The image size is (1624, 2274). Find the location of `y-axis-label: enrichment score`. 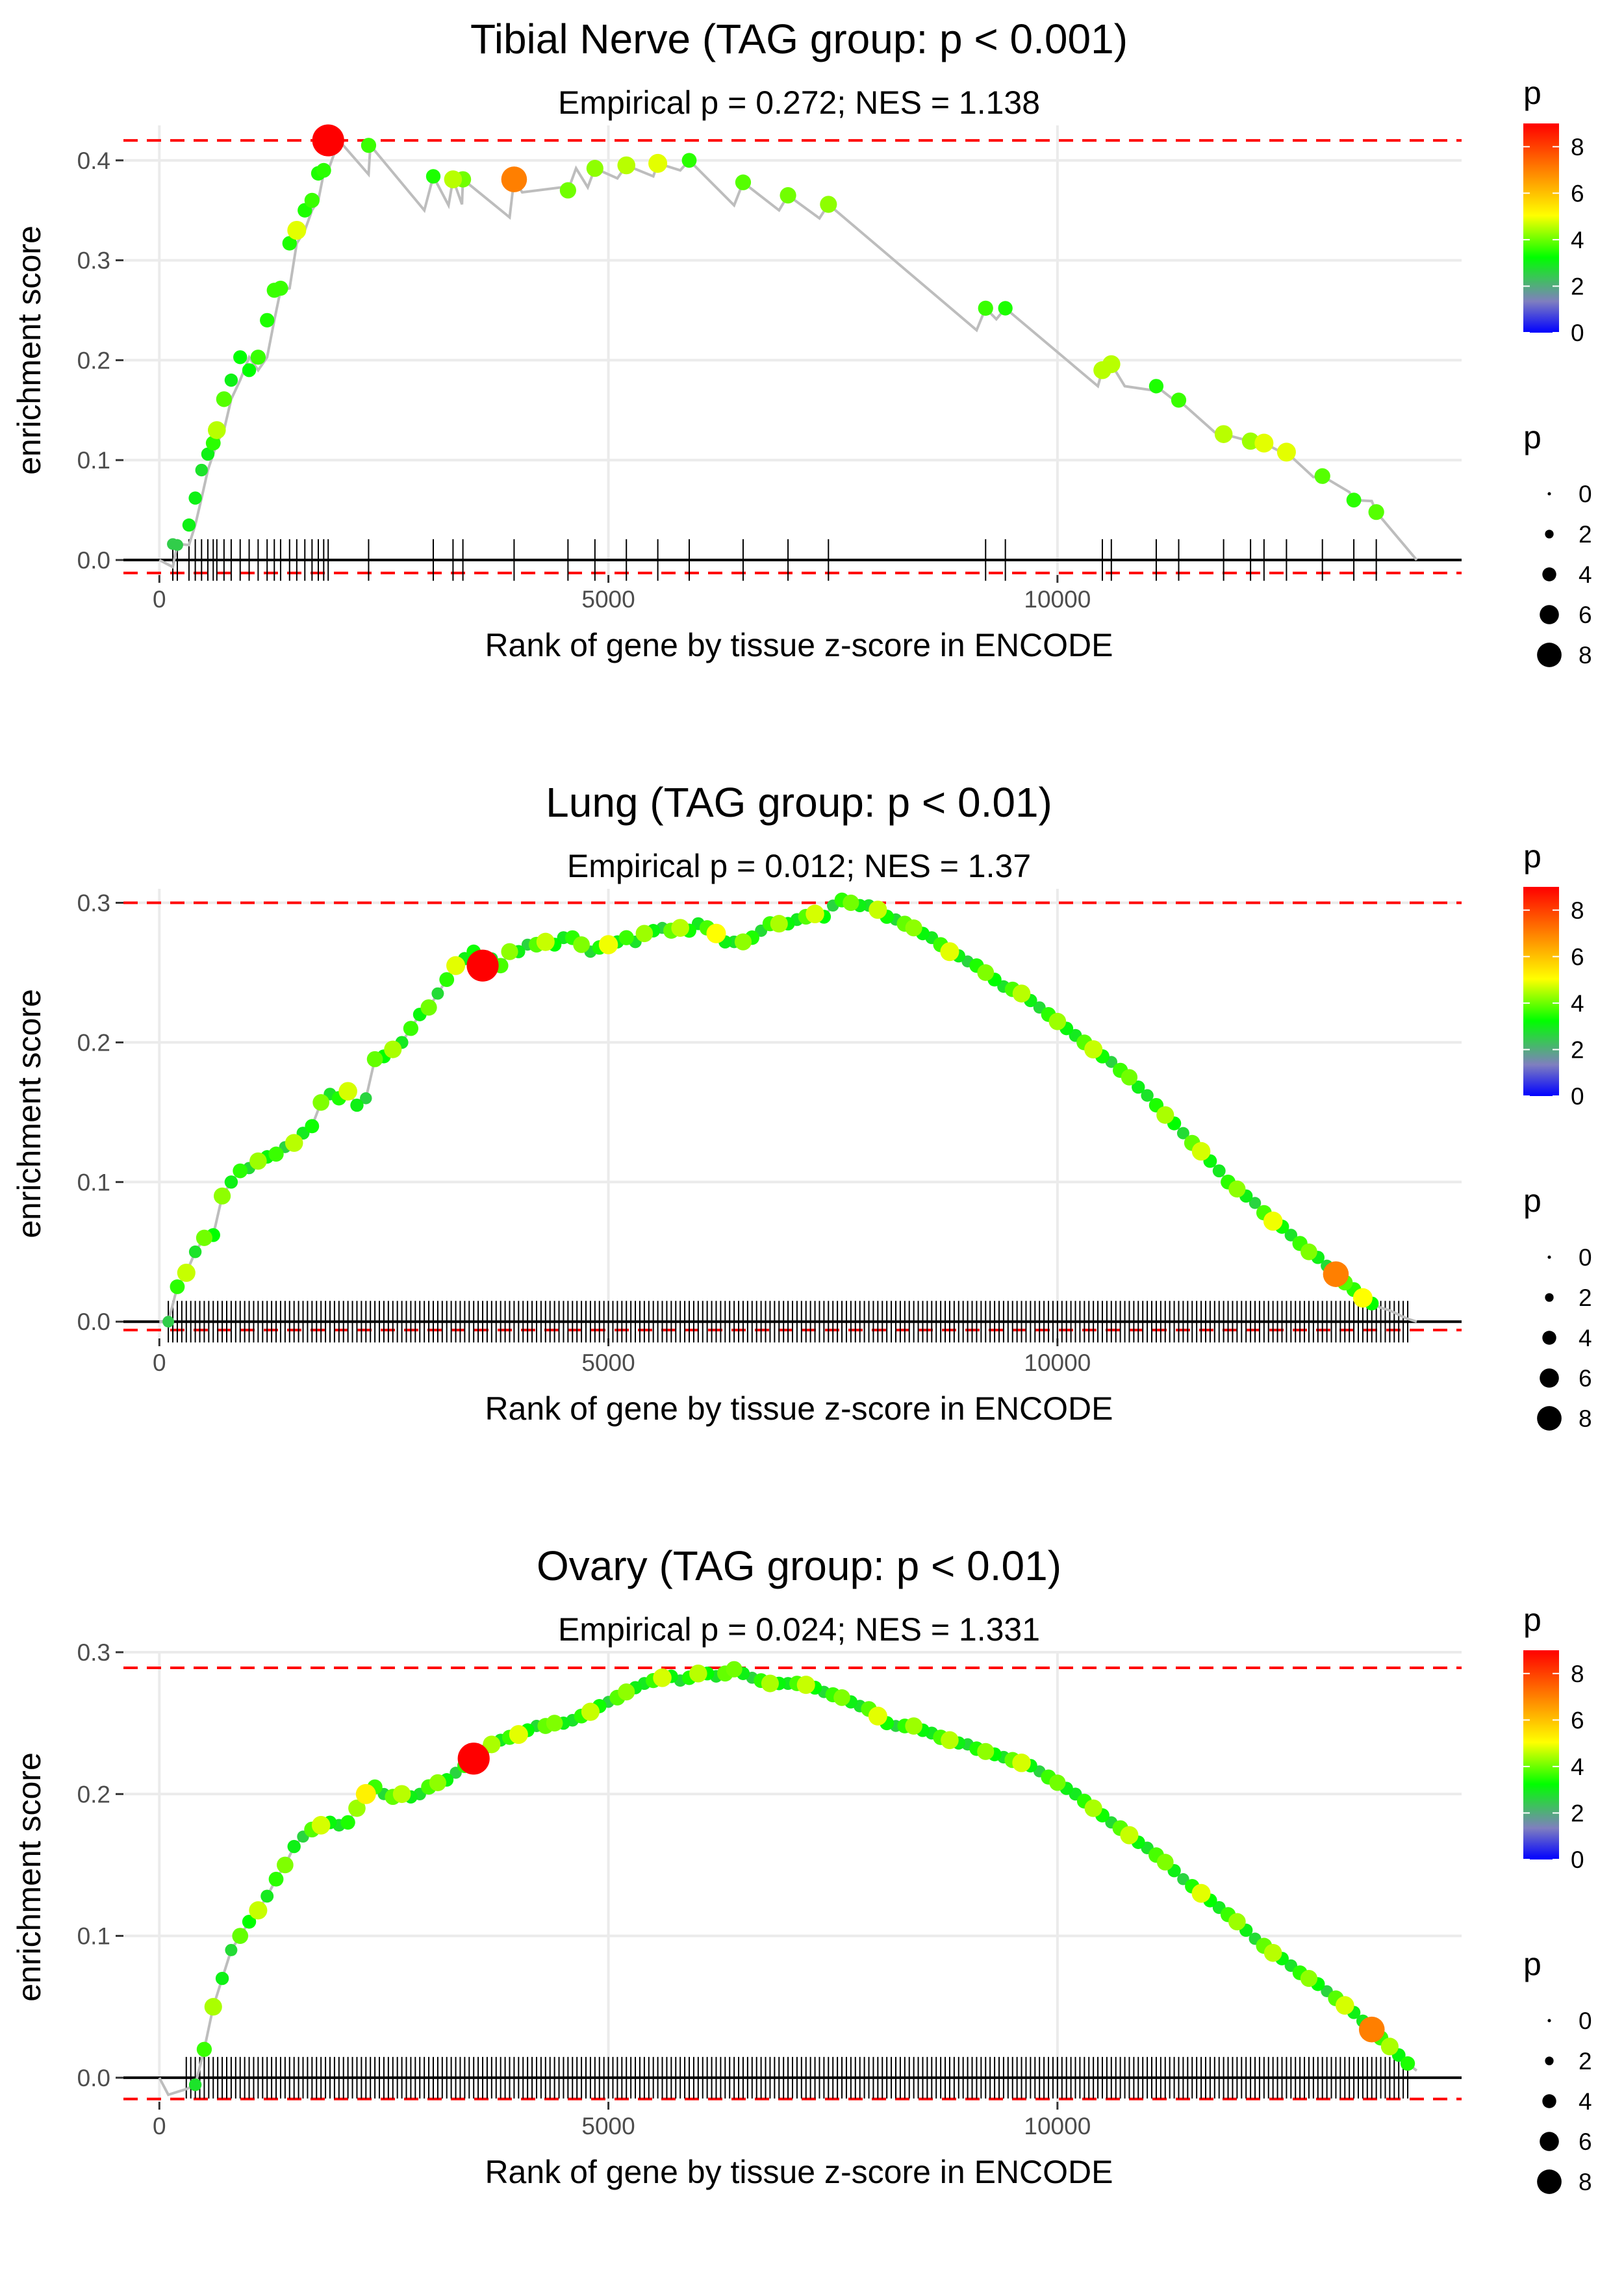

y-axis-label: enrichment score is located at coordinates (29, 1113).